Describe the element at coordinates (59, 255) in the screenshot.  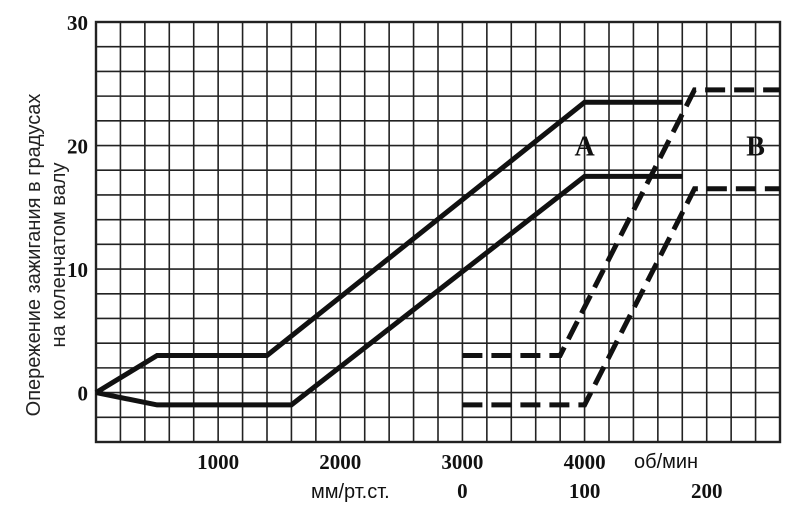
I see `y-axis-label-line-2: на коленчатом валу` at that location.